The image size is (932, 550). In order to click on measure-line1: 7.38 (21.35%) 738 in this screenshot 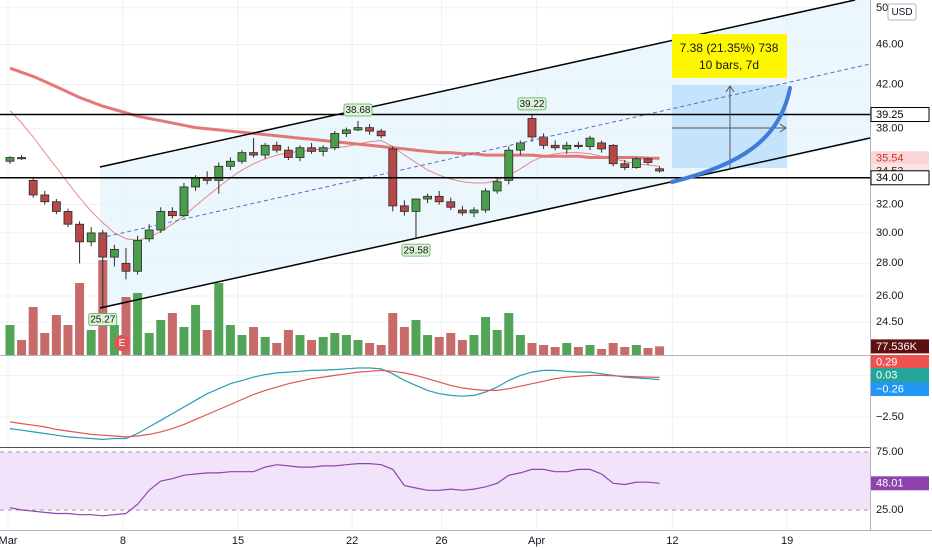, I will do `click(729, 48)`.